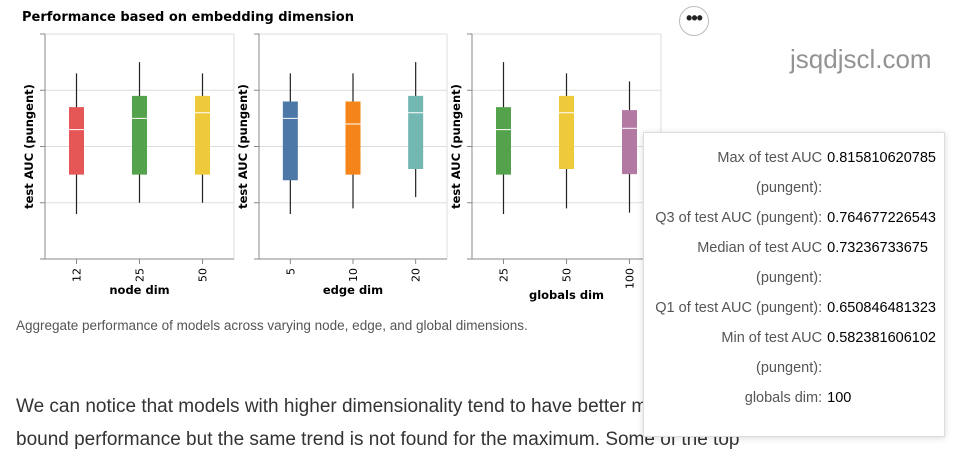 This screenshot has height=456, width=958. What do you see at coordinates (881, 308) in the screenshot?
I see `tooltip-value: 0.650846481323` at bounding box center [881, 308].